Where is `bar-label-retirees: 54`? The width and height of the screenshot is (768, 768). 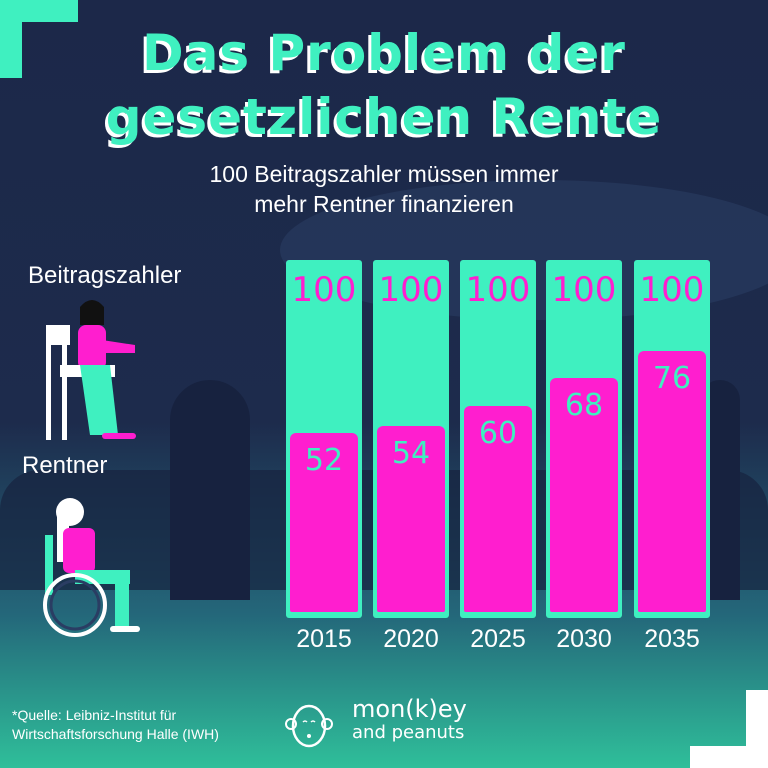 bar-label-retirees: 54 is located at coordinates (411, 454).